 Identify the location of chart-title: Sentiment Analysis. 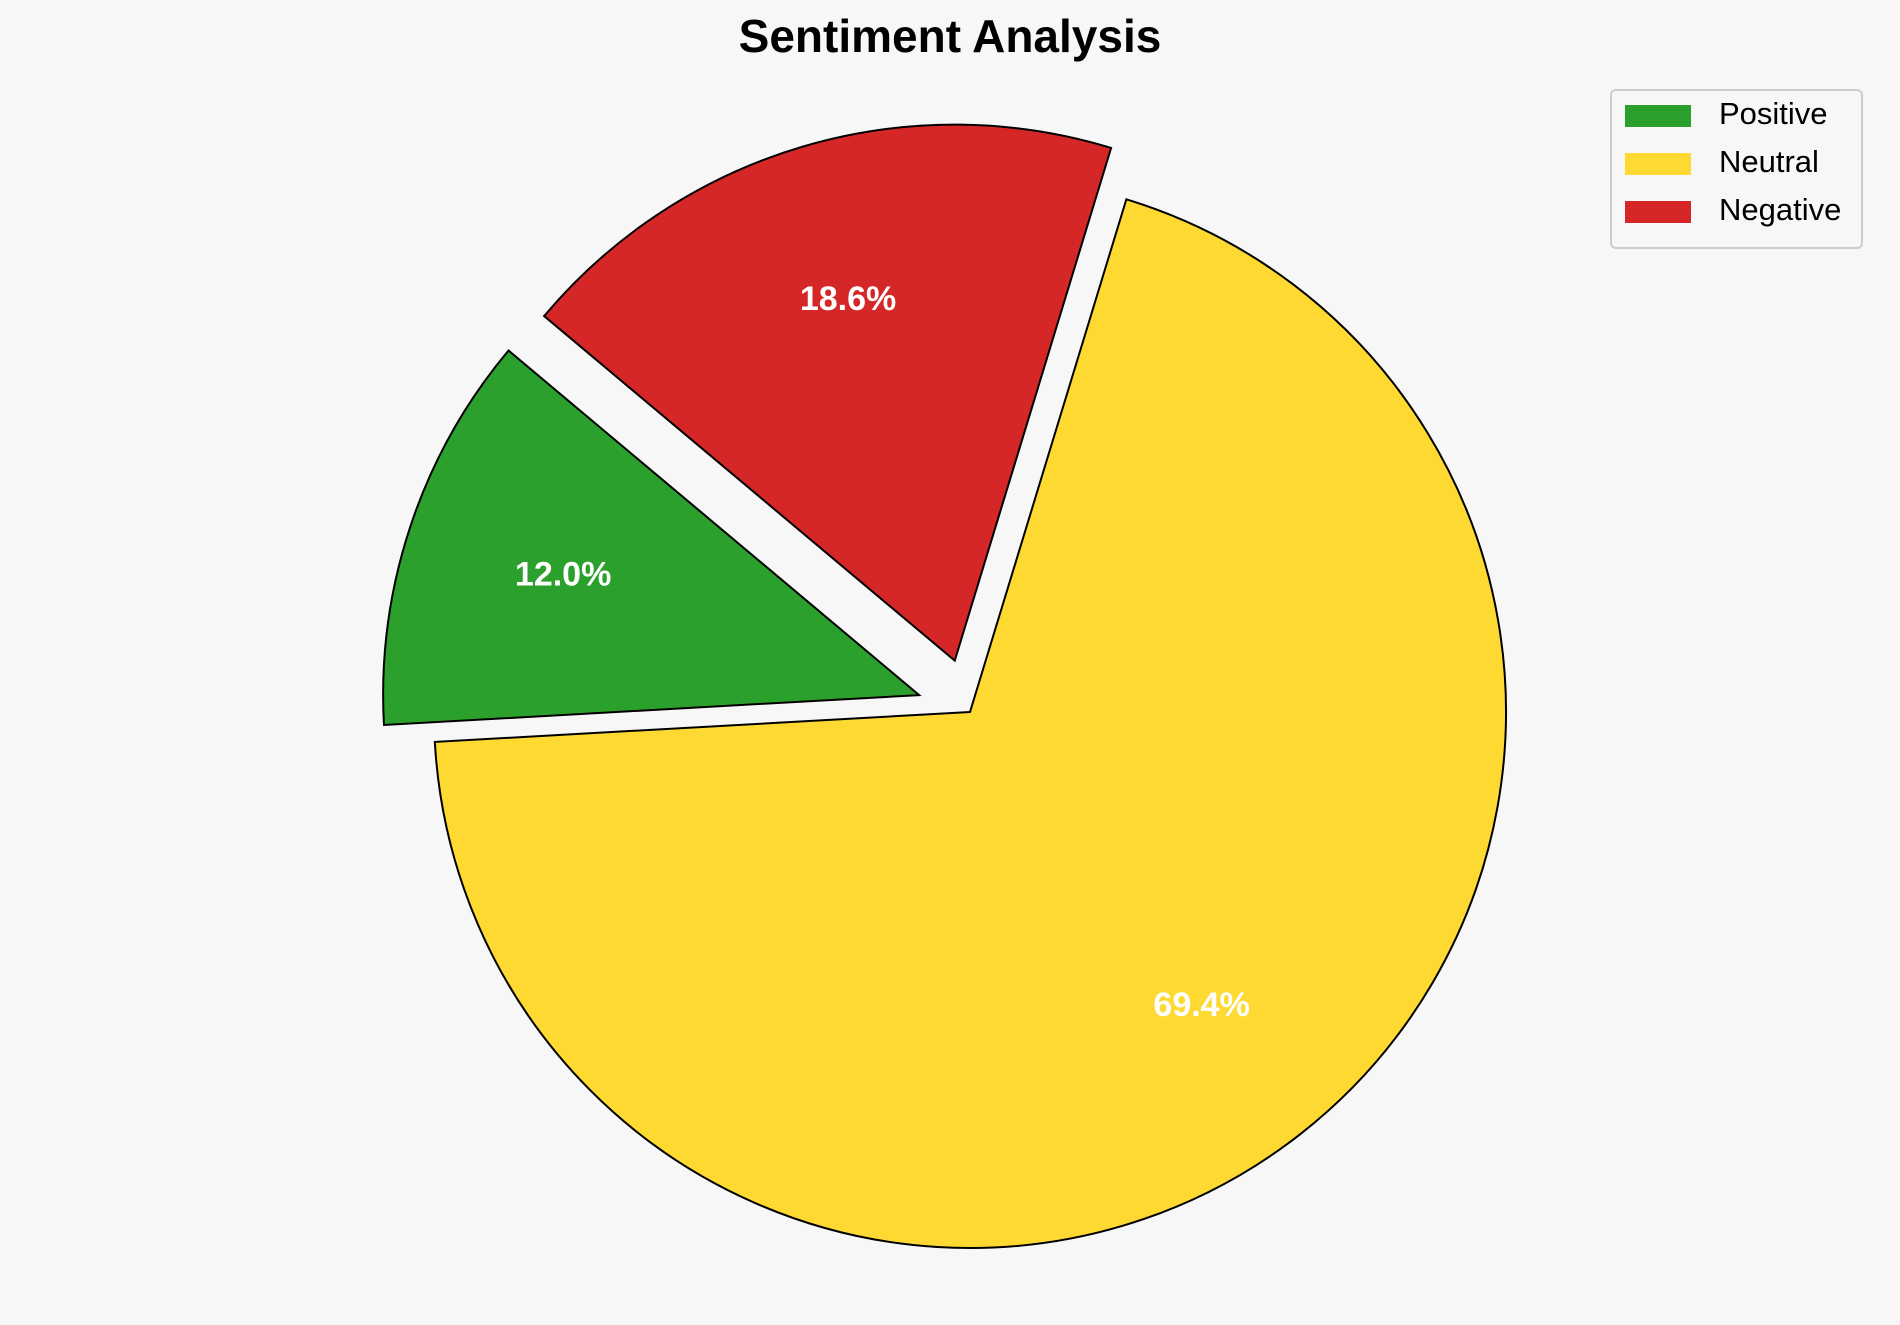
(950, 36).